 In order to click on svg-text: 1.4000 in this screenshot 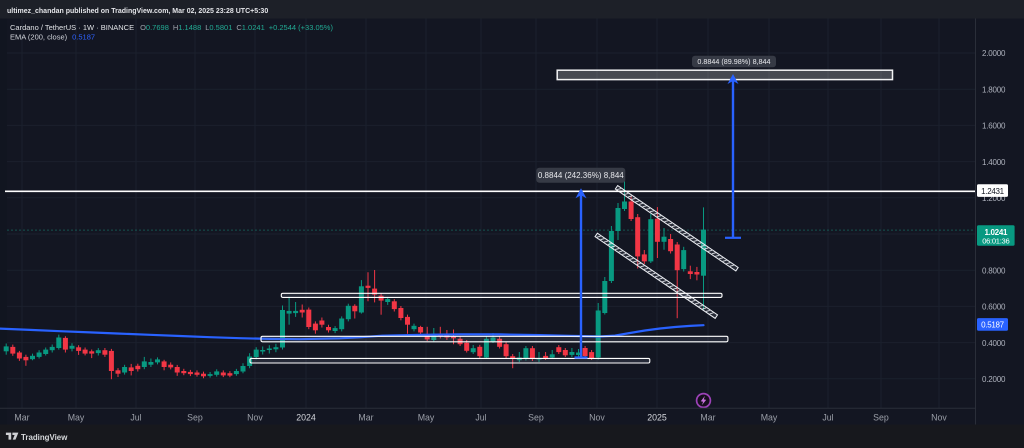, I will do `click(994, 162)`.